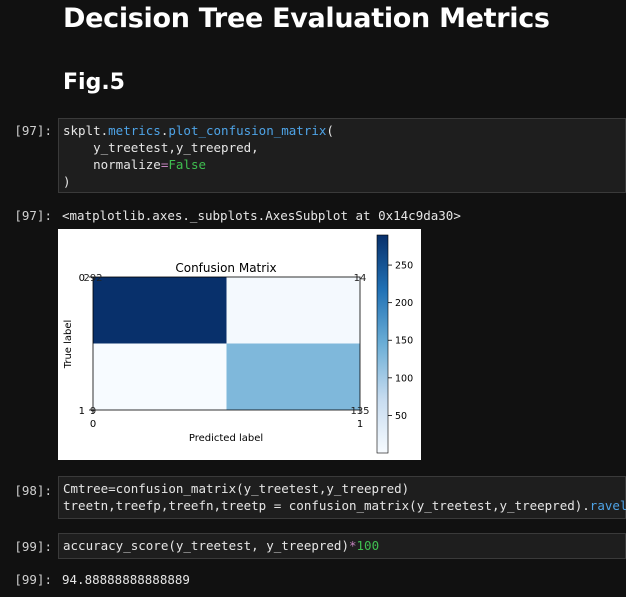 Image resolution: width=626 pixels, height=597 pixels. Describe the element at coordinates (68, 345) in the screenshot. I see `y-axis-label: True label` at that location.